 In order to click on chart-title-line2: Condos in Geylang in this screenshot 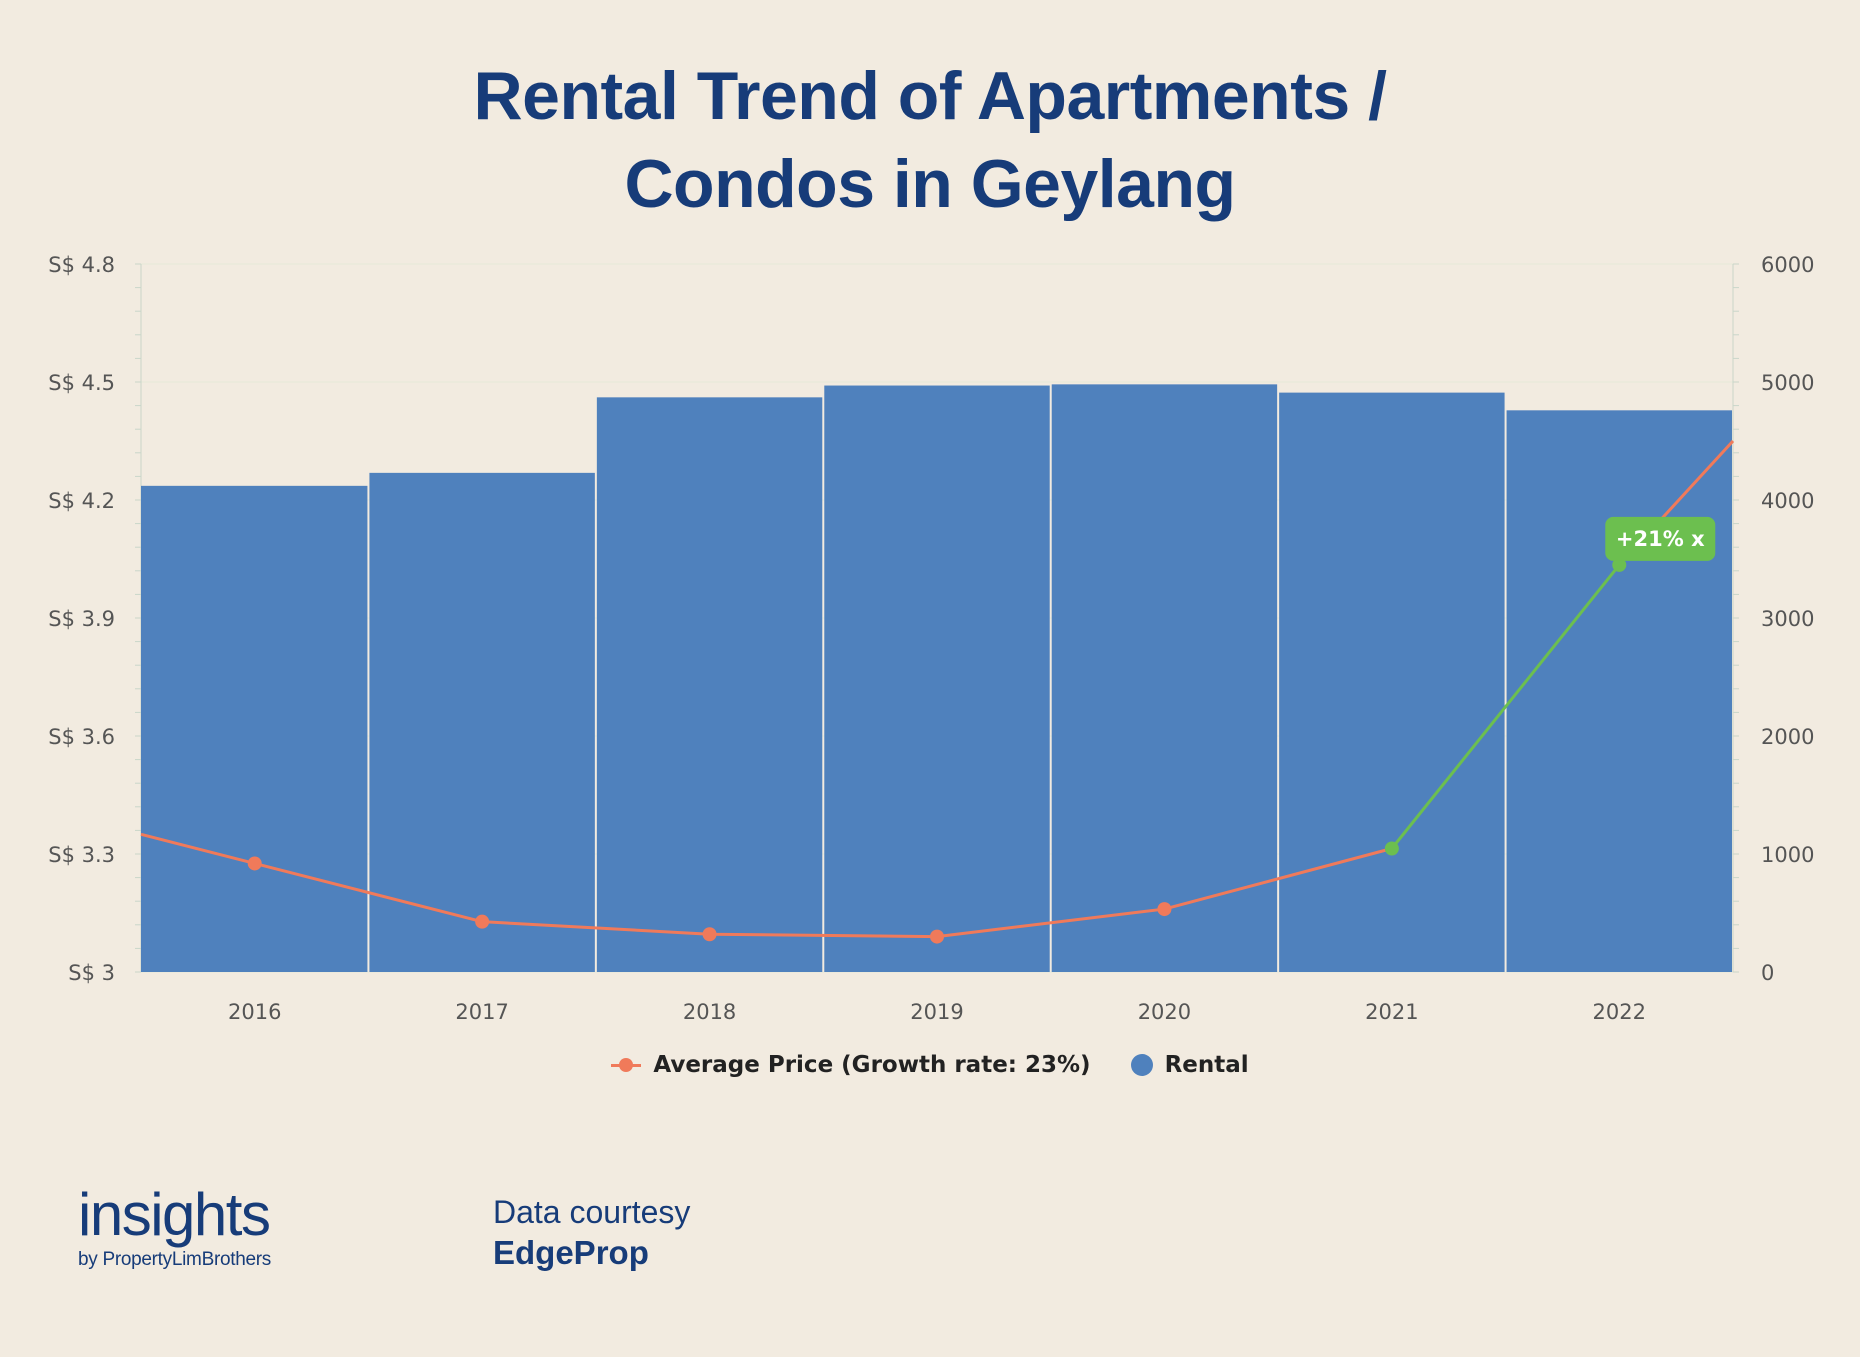, I will do `click(930, 184)`.